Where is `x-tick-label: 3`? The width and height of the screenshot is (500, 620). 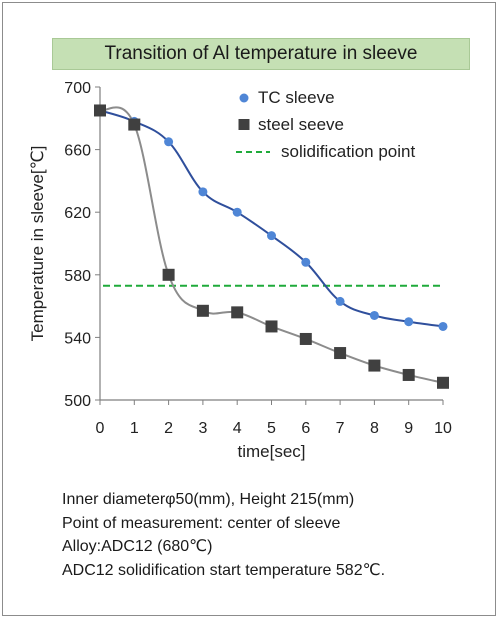
x-tick-label: 3 is located at coordinates (202, 428).